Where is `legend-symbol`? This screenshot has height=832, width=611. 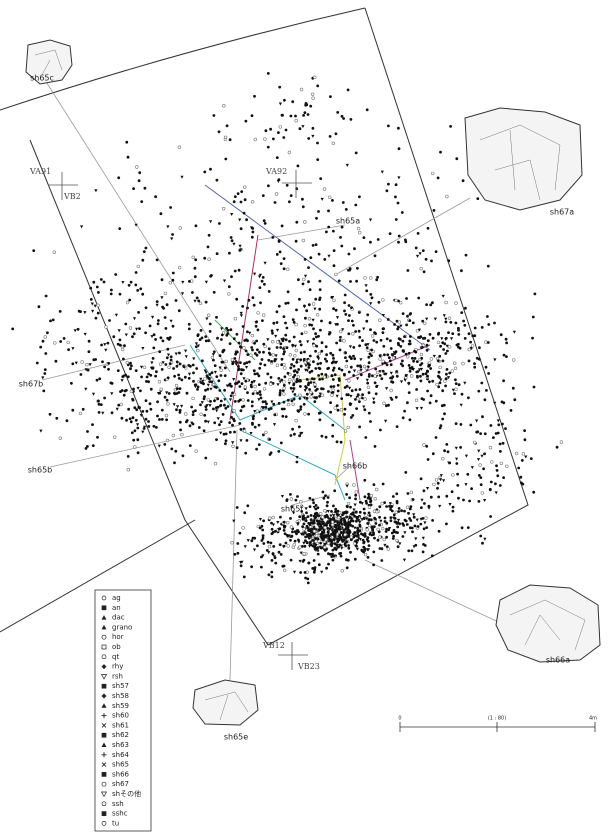
legend-symbol is located at coordinates (104, 794).